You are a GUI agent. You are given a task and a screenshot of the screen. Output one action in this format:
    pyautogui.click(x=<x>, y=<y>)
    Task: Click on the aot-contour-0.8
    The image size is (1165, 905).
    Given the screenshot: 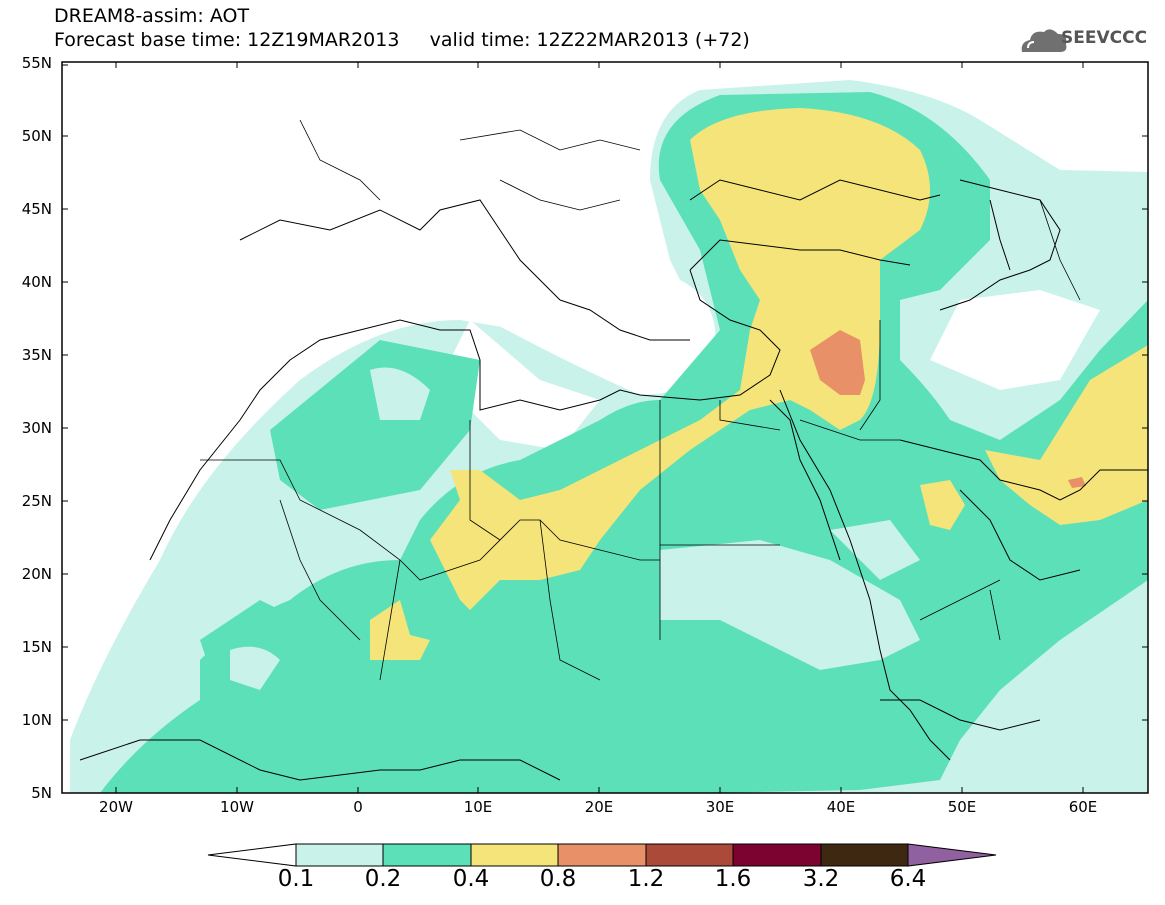 What is the action you would take?
    pyautogui.click(x=948, y=409)
    